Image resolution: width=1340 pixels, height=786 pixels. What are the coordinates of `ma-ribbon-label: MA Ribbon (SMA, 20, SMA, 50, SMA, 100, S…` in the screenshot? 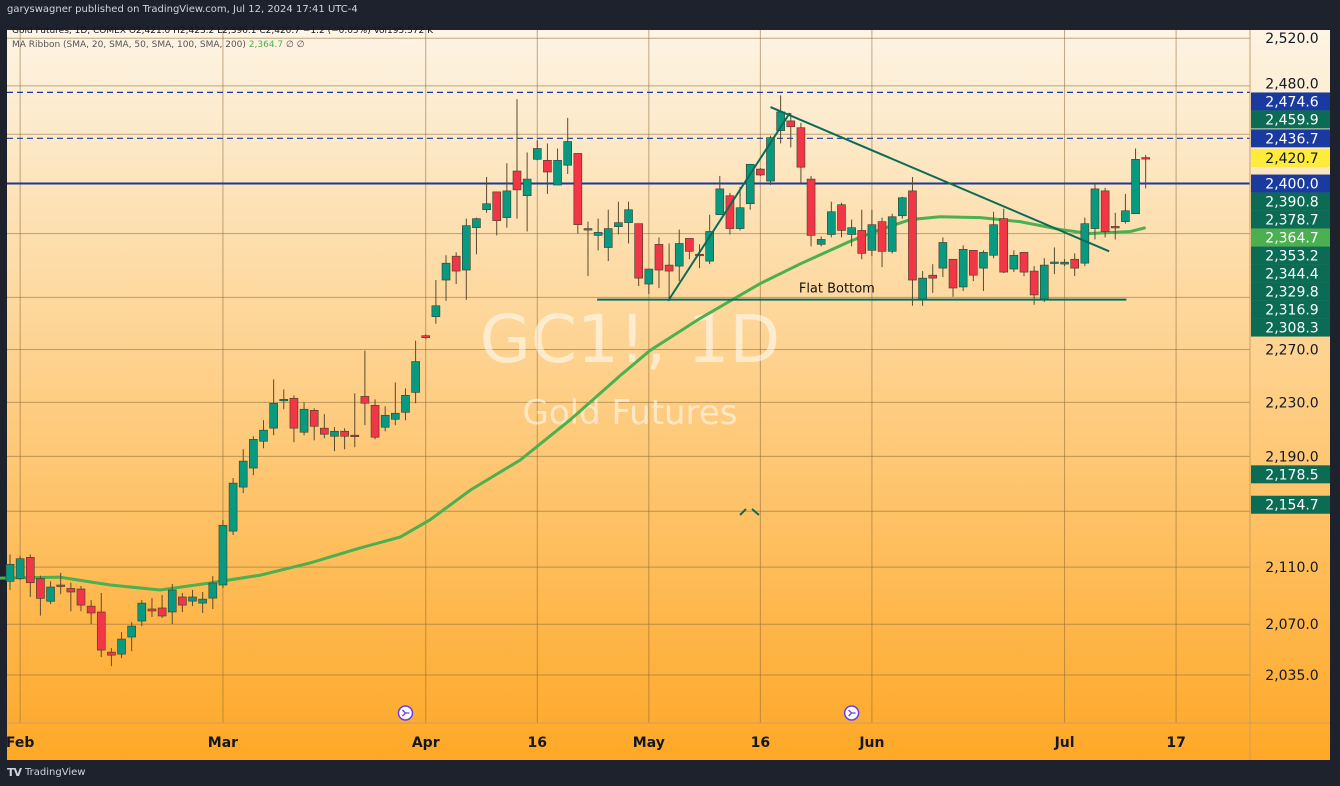 It's located at (129, 45).